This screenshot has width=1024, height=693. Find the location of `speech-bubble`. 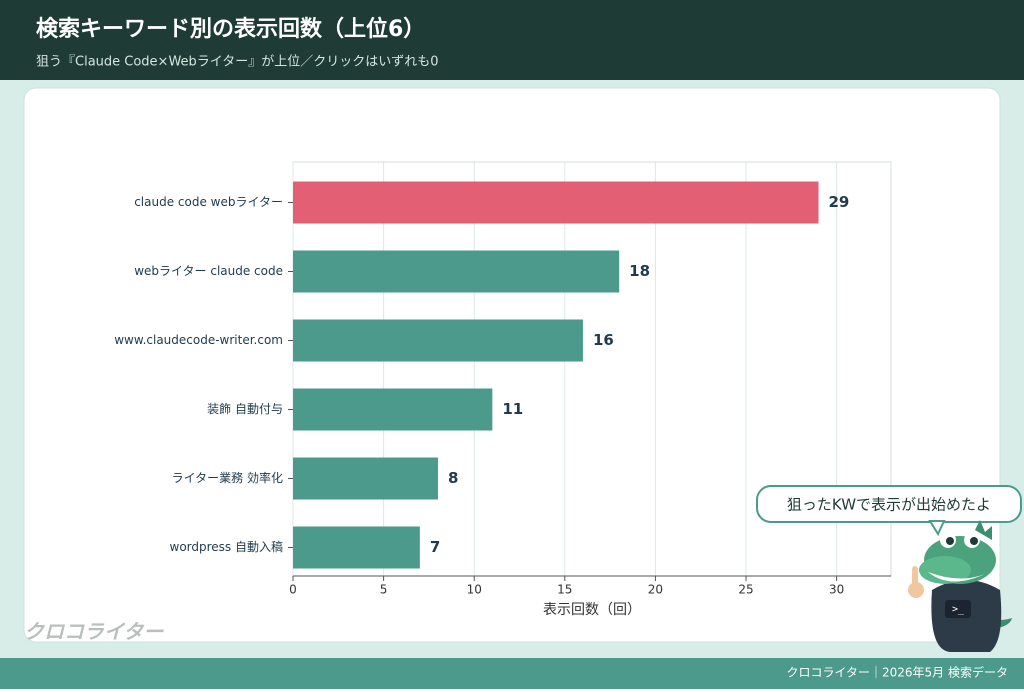

speech-bubble is located at coordinates (889, 504).